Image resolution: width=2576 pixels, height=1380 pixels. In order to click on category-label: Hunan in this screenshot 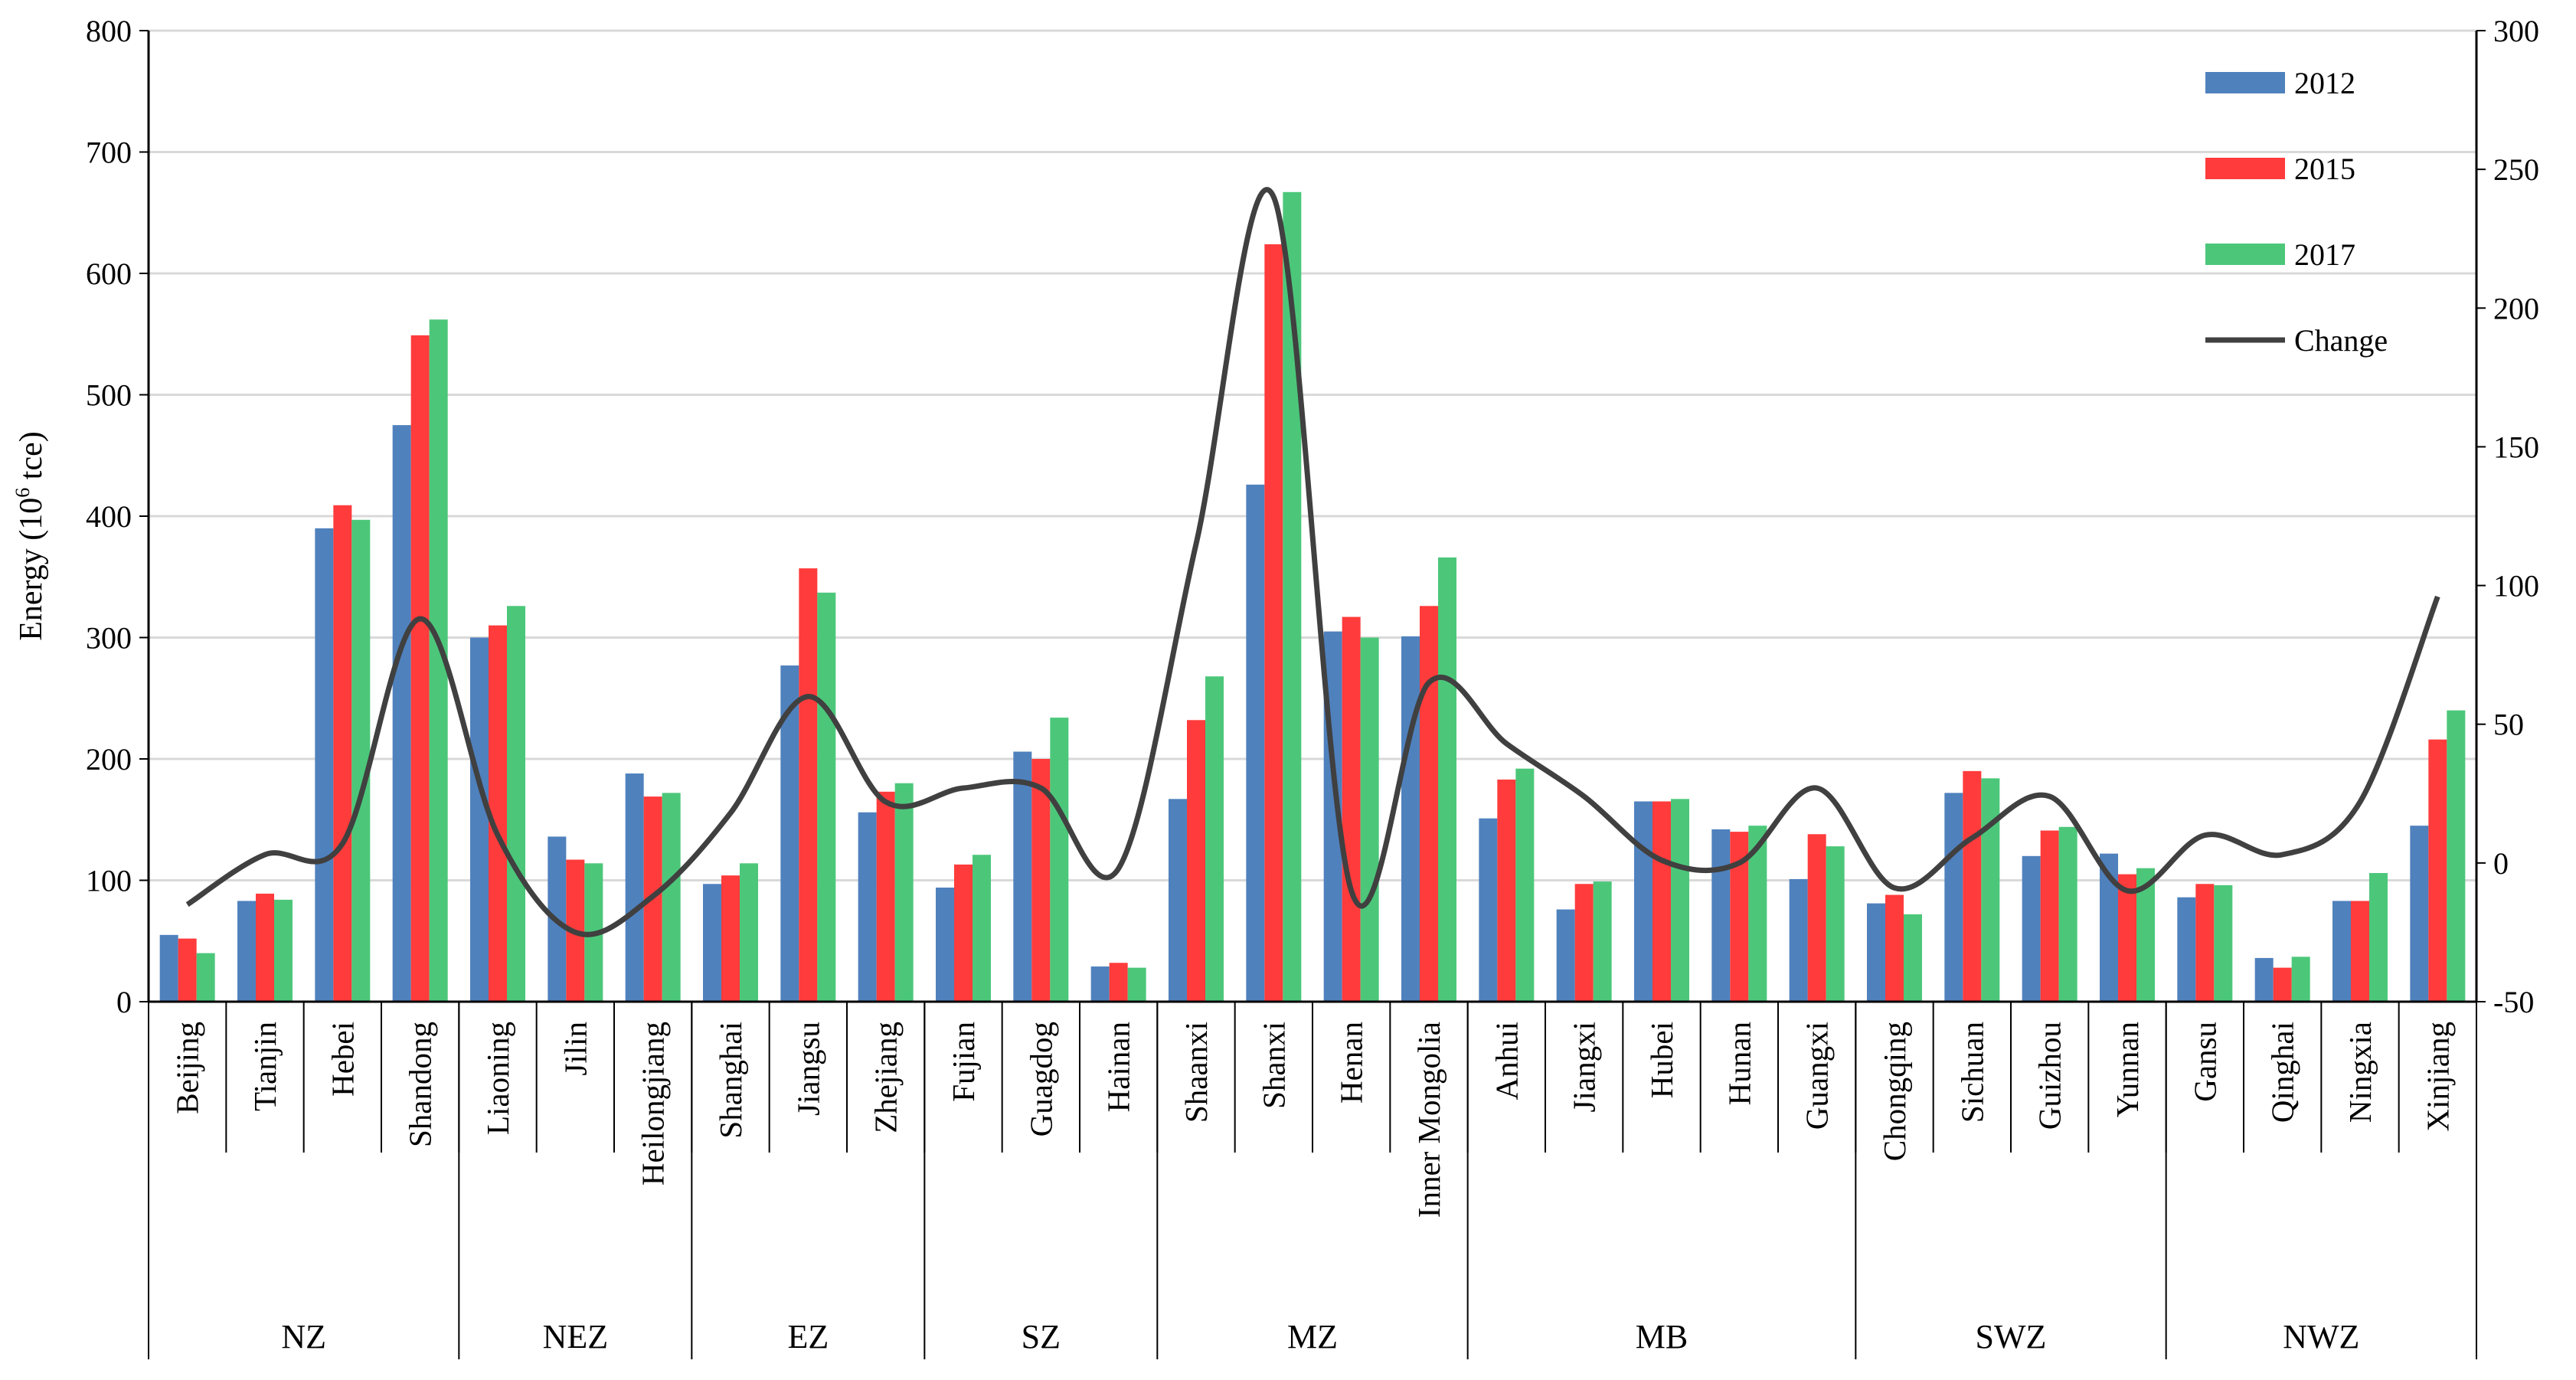, I will do `click(1739, 1063)`.